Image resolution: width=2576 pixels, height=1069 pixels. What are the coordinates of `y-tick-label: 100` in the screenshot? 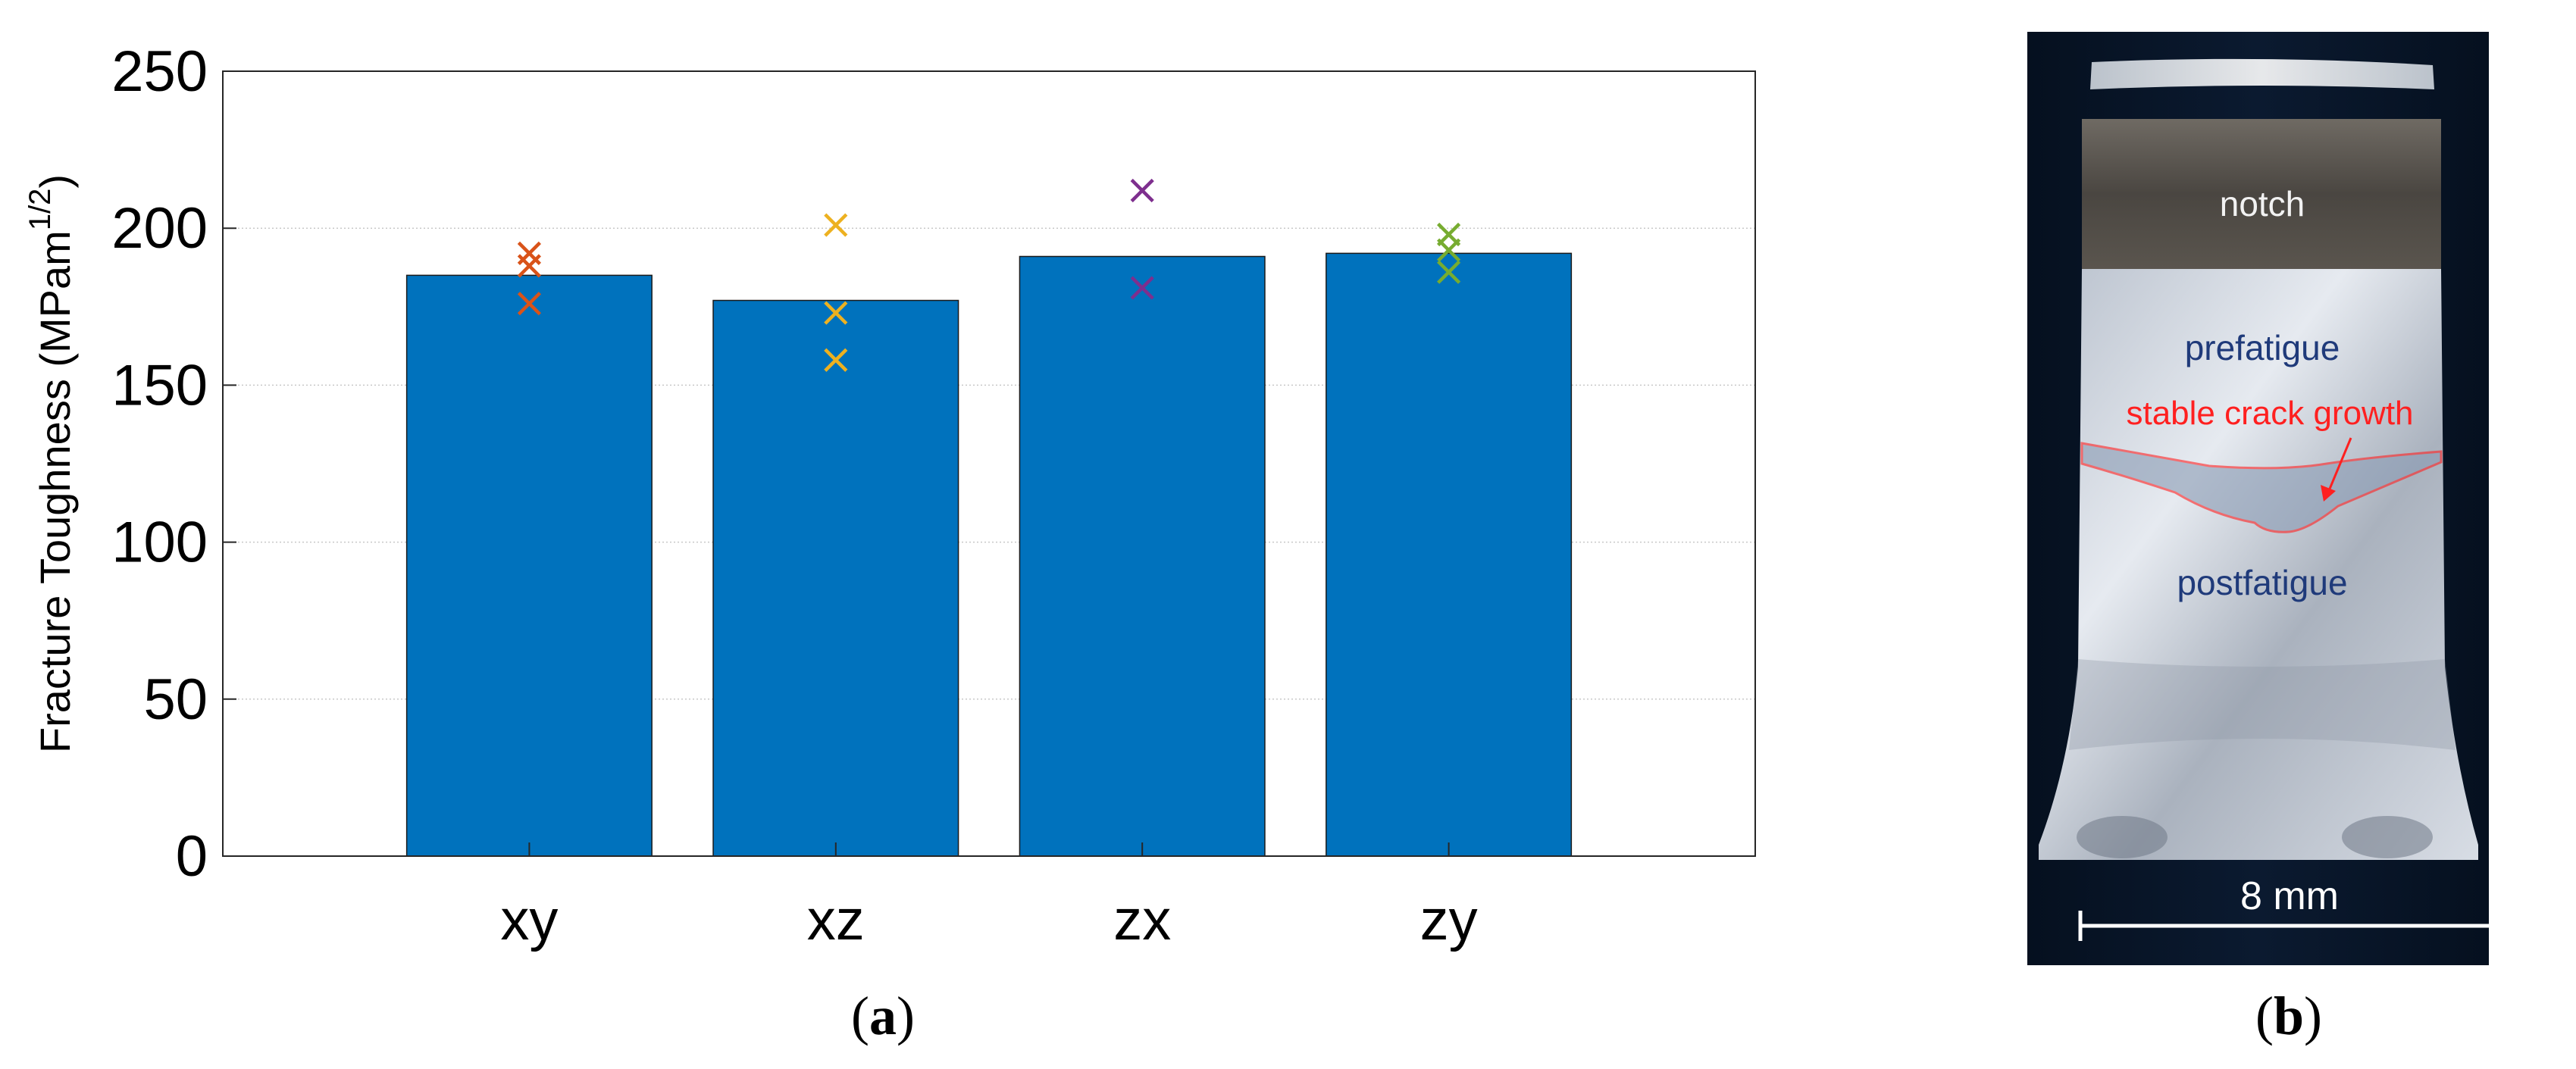 It's located at (160, 543).